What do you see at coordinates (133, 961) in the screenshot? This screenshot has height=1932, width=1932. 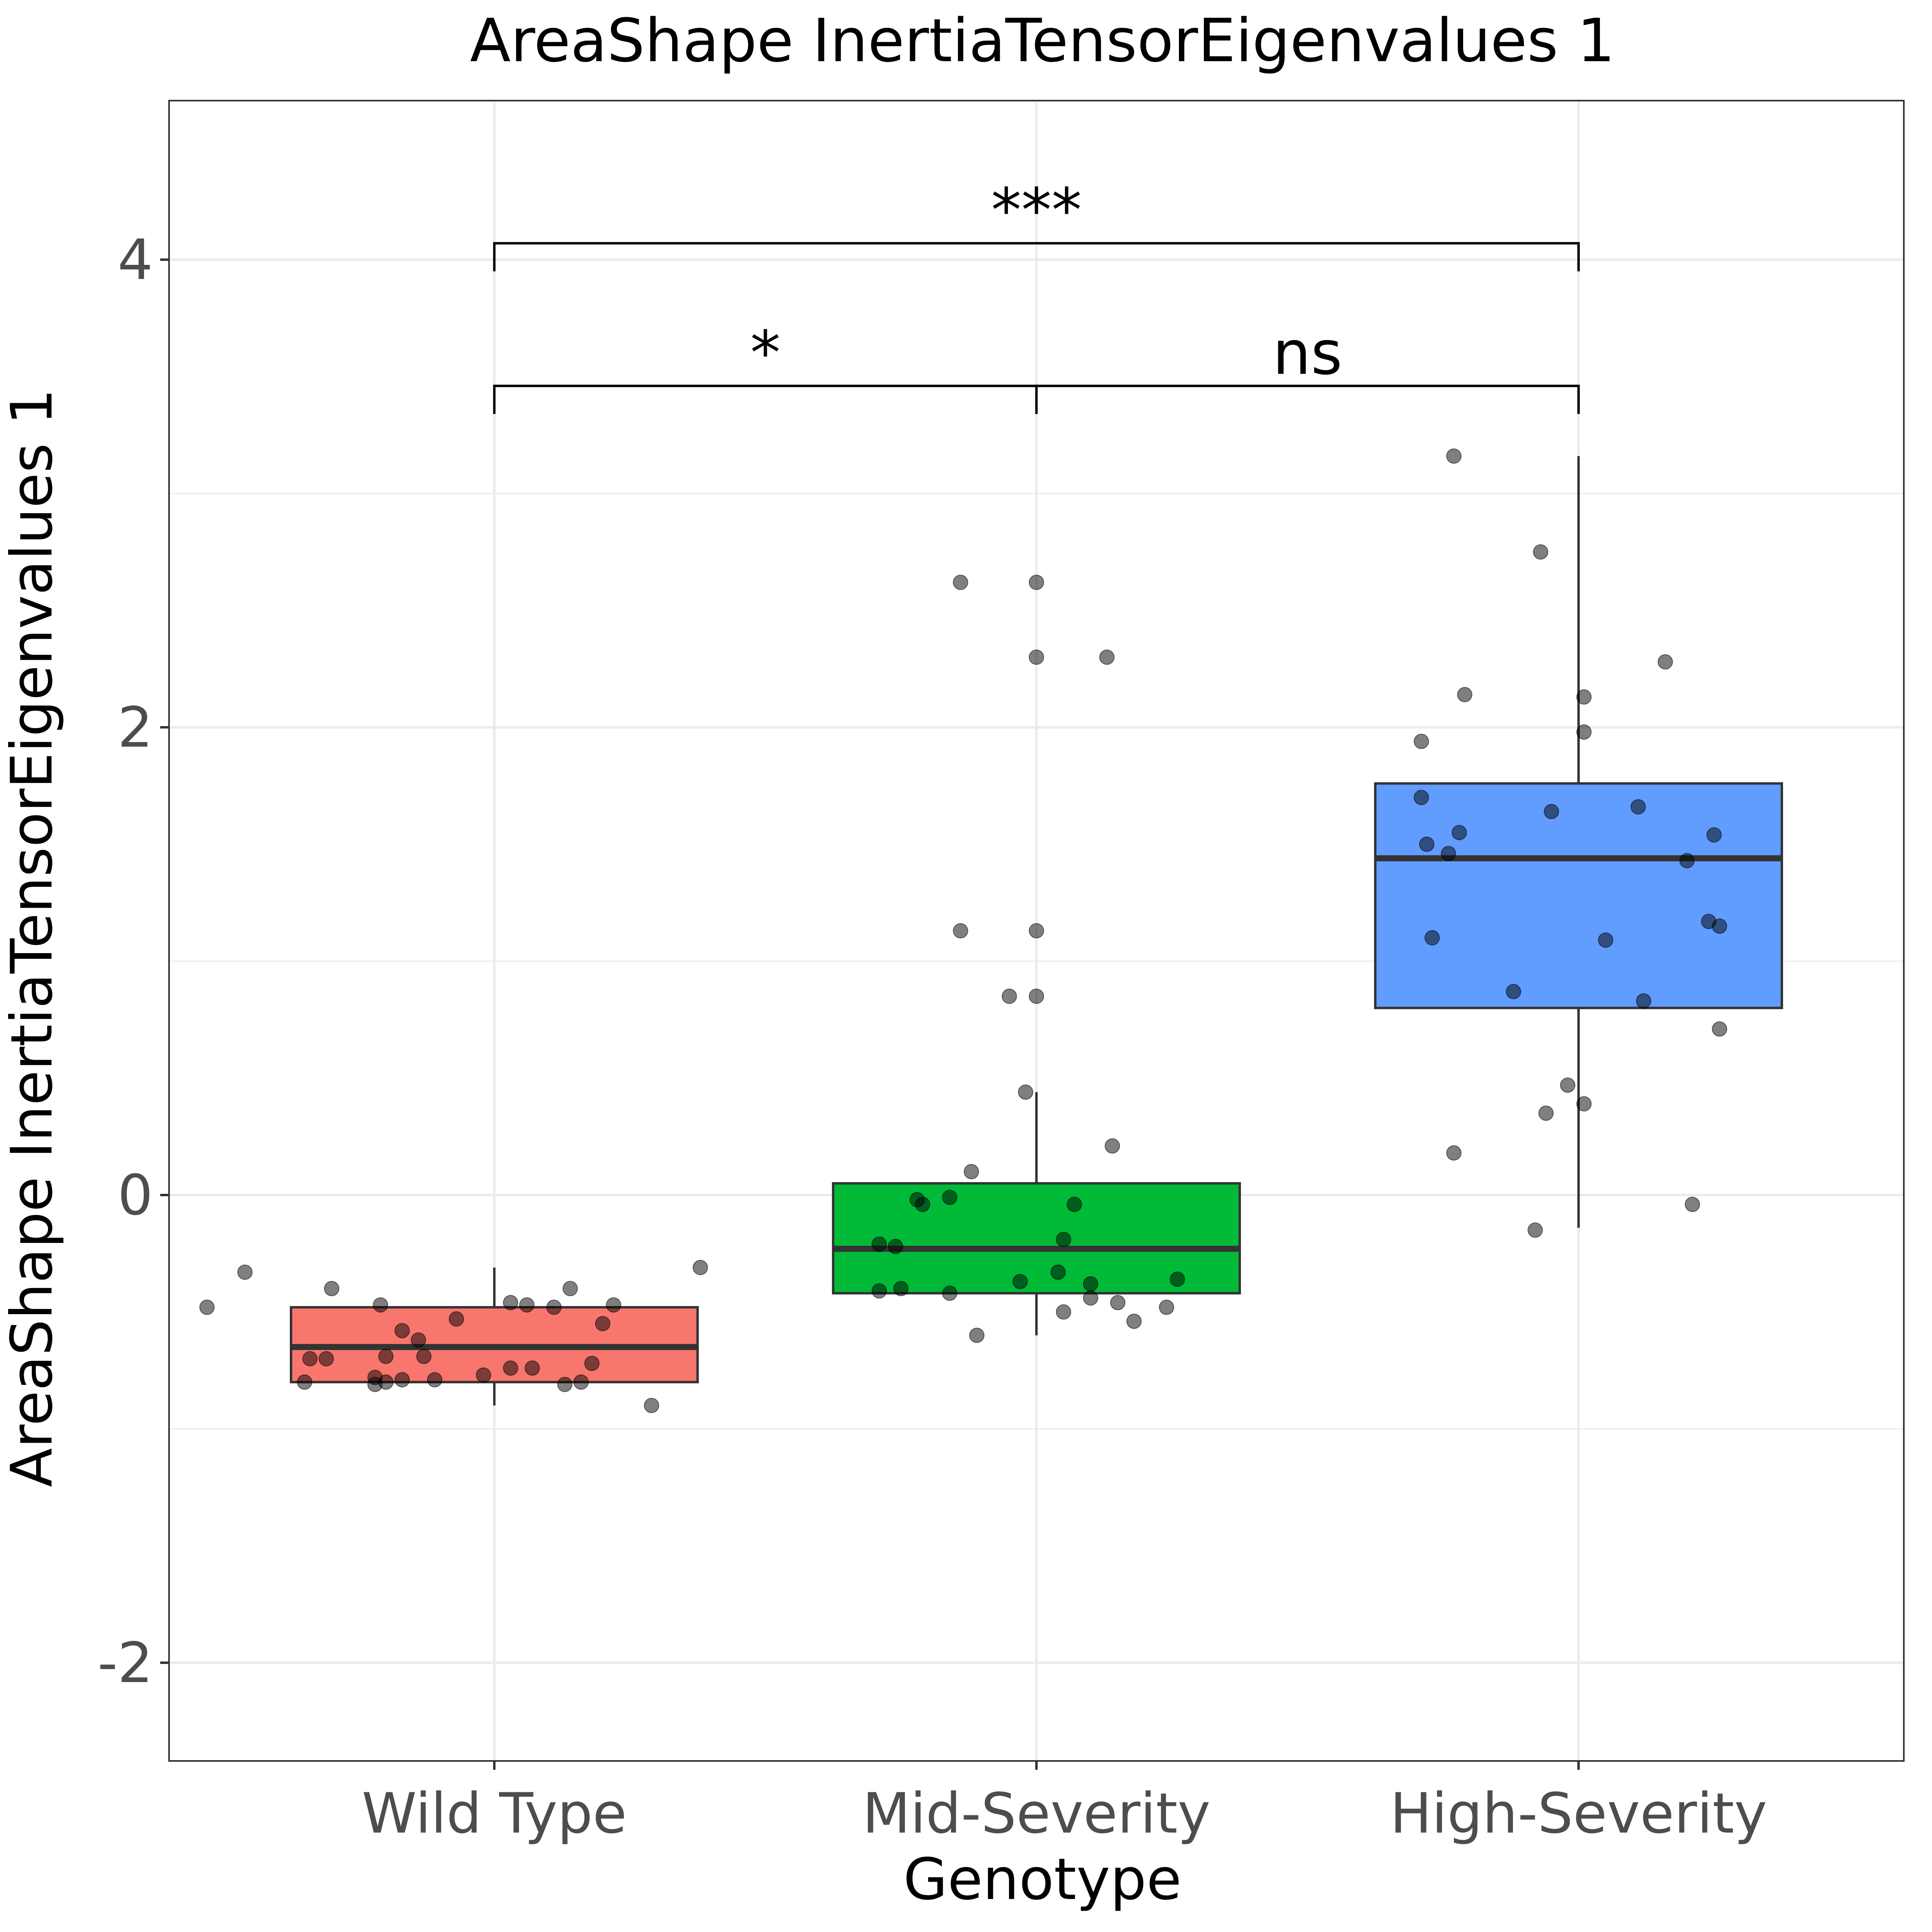 I see `y-axis: -2 0 2 4` at bounding box center [133, 961].